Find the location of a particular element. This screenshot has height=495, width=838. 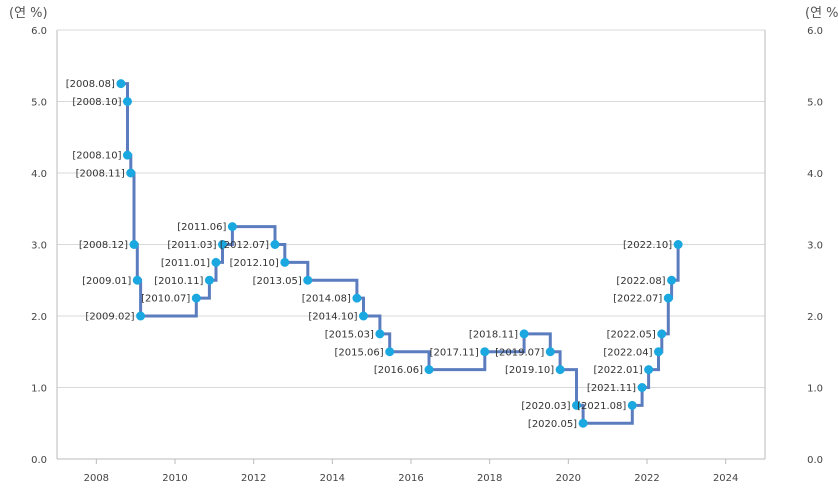

data-label: [2008.08] is located at coordinates (90, 84).